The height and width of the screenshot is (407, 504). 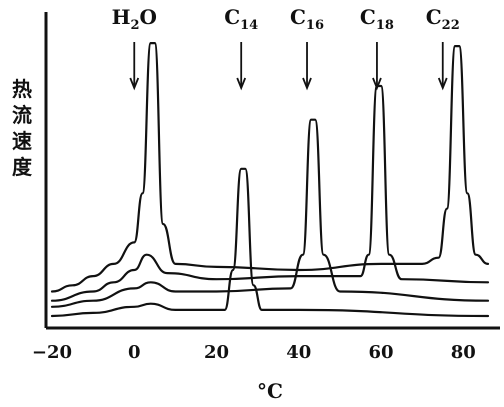 I want to click on x-tick-label: −20, so click(x=52, y=352).